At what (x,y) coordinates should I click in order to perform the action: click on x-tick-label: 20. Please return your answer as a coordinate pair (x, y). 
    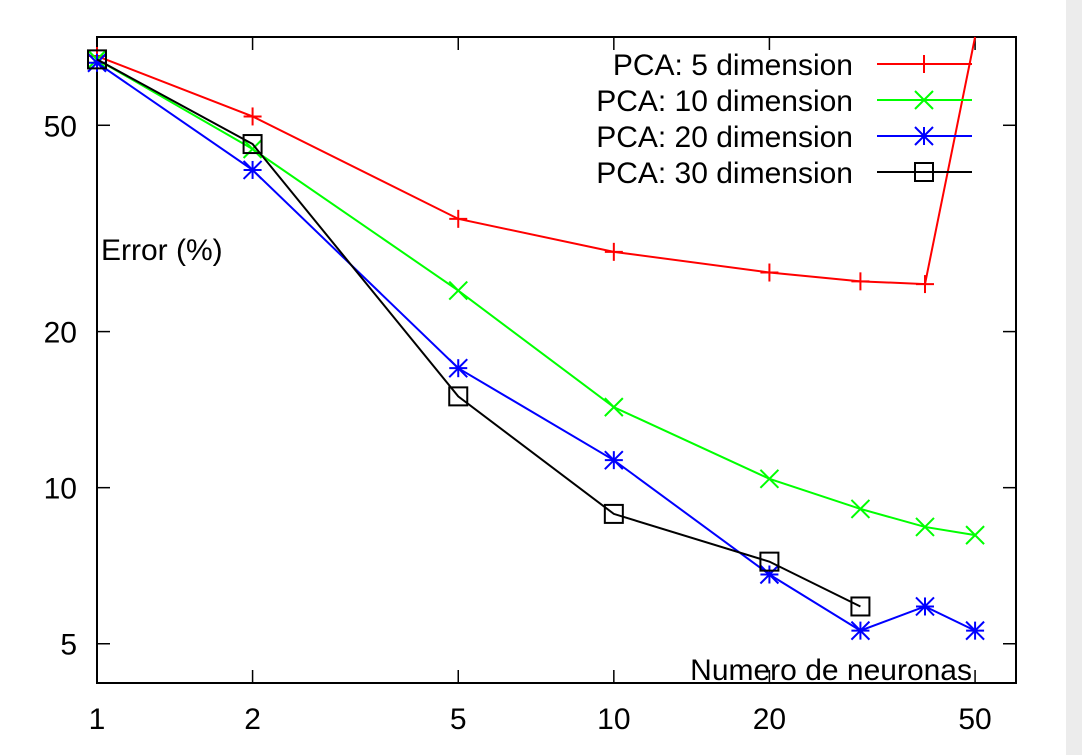
    Looking at the image, I should click on (769, 719).